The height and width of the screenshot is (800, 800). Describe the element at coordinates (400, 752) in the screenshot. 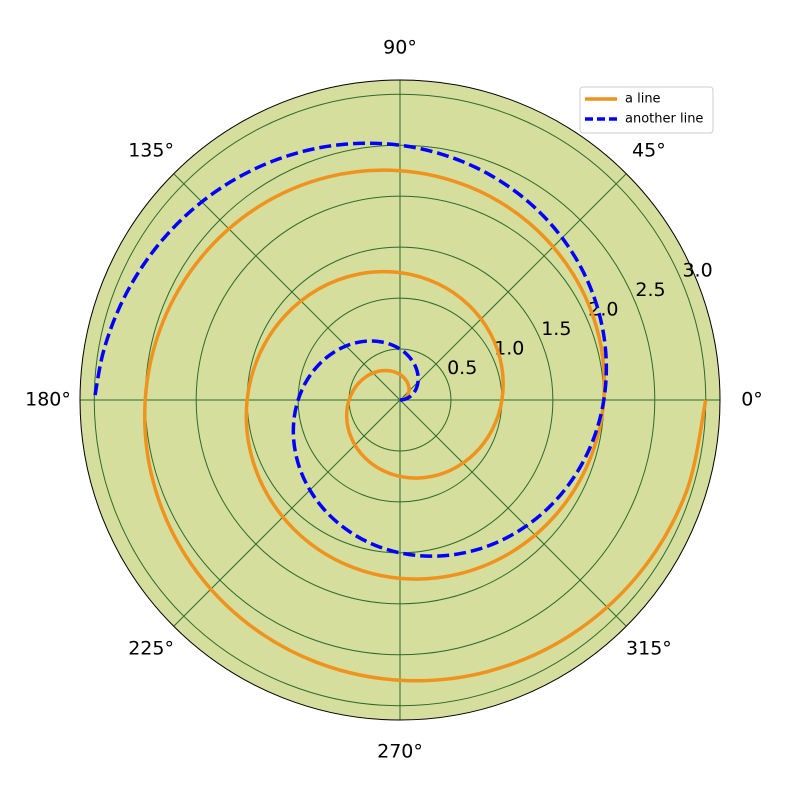

I see `theta-tick-label: 270°` at that location.